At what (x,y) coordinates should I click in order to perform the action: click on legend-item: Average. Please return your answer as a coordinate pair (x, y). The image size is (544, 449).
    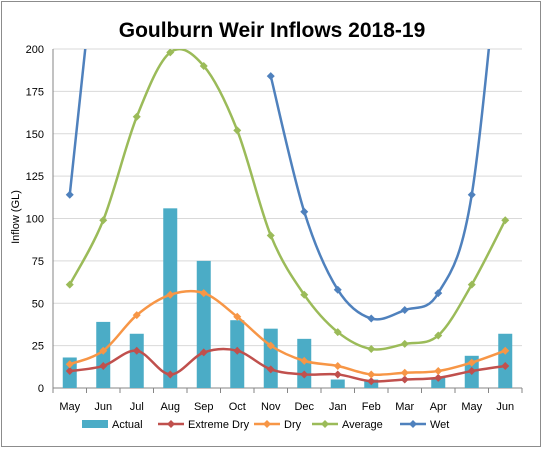
    Looking at the image, I should click on (347, 425).